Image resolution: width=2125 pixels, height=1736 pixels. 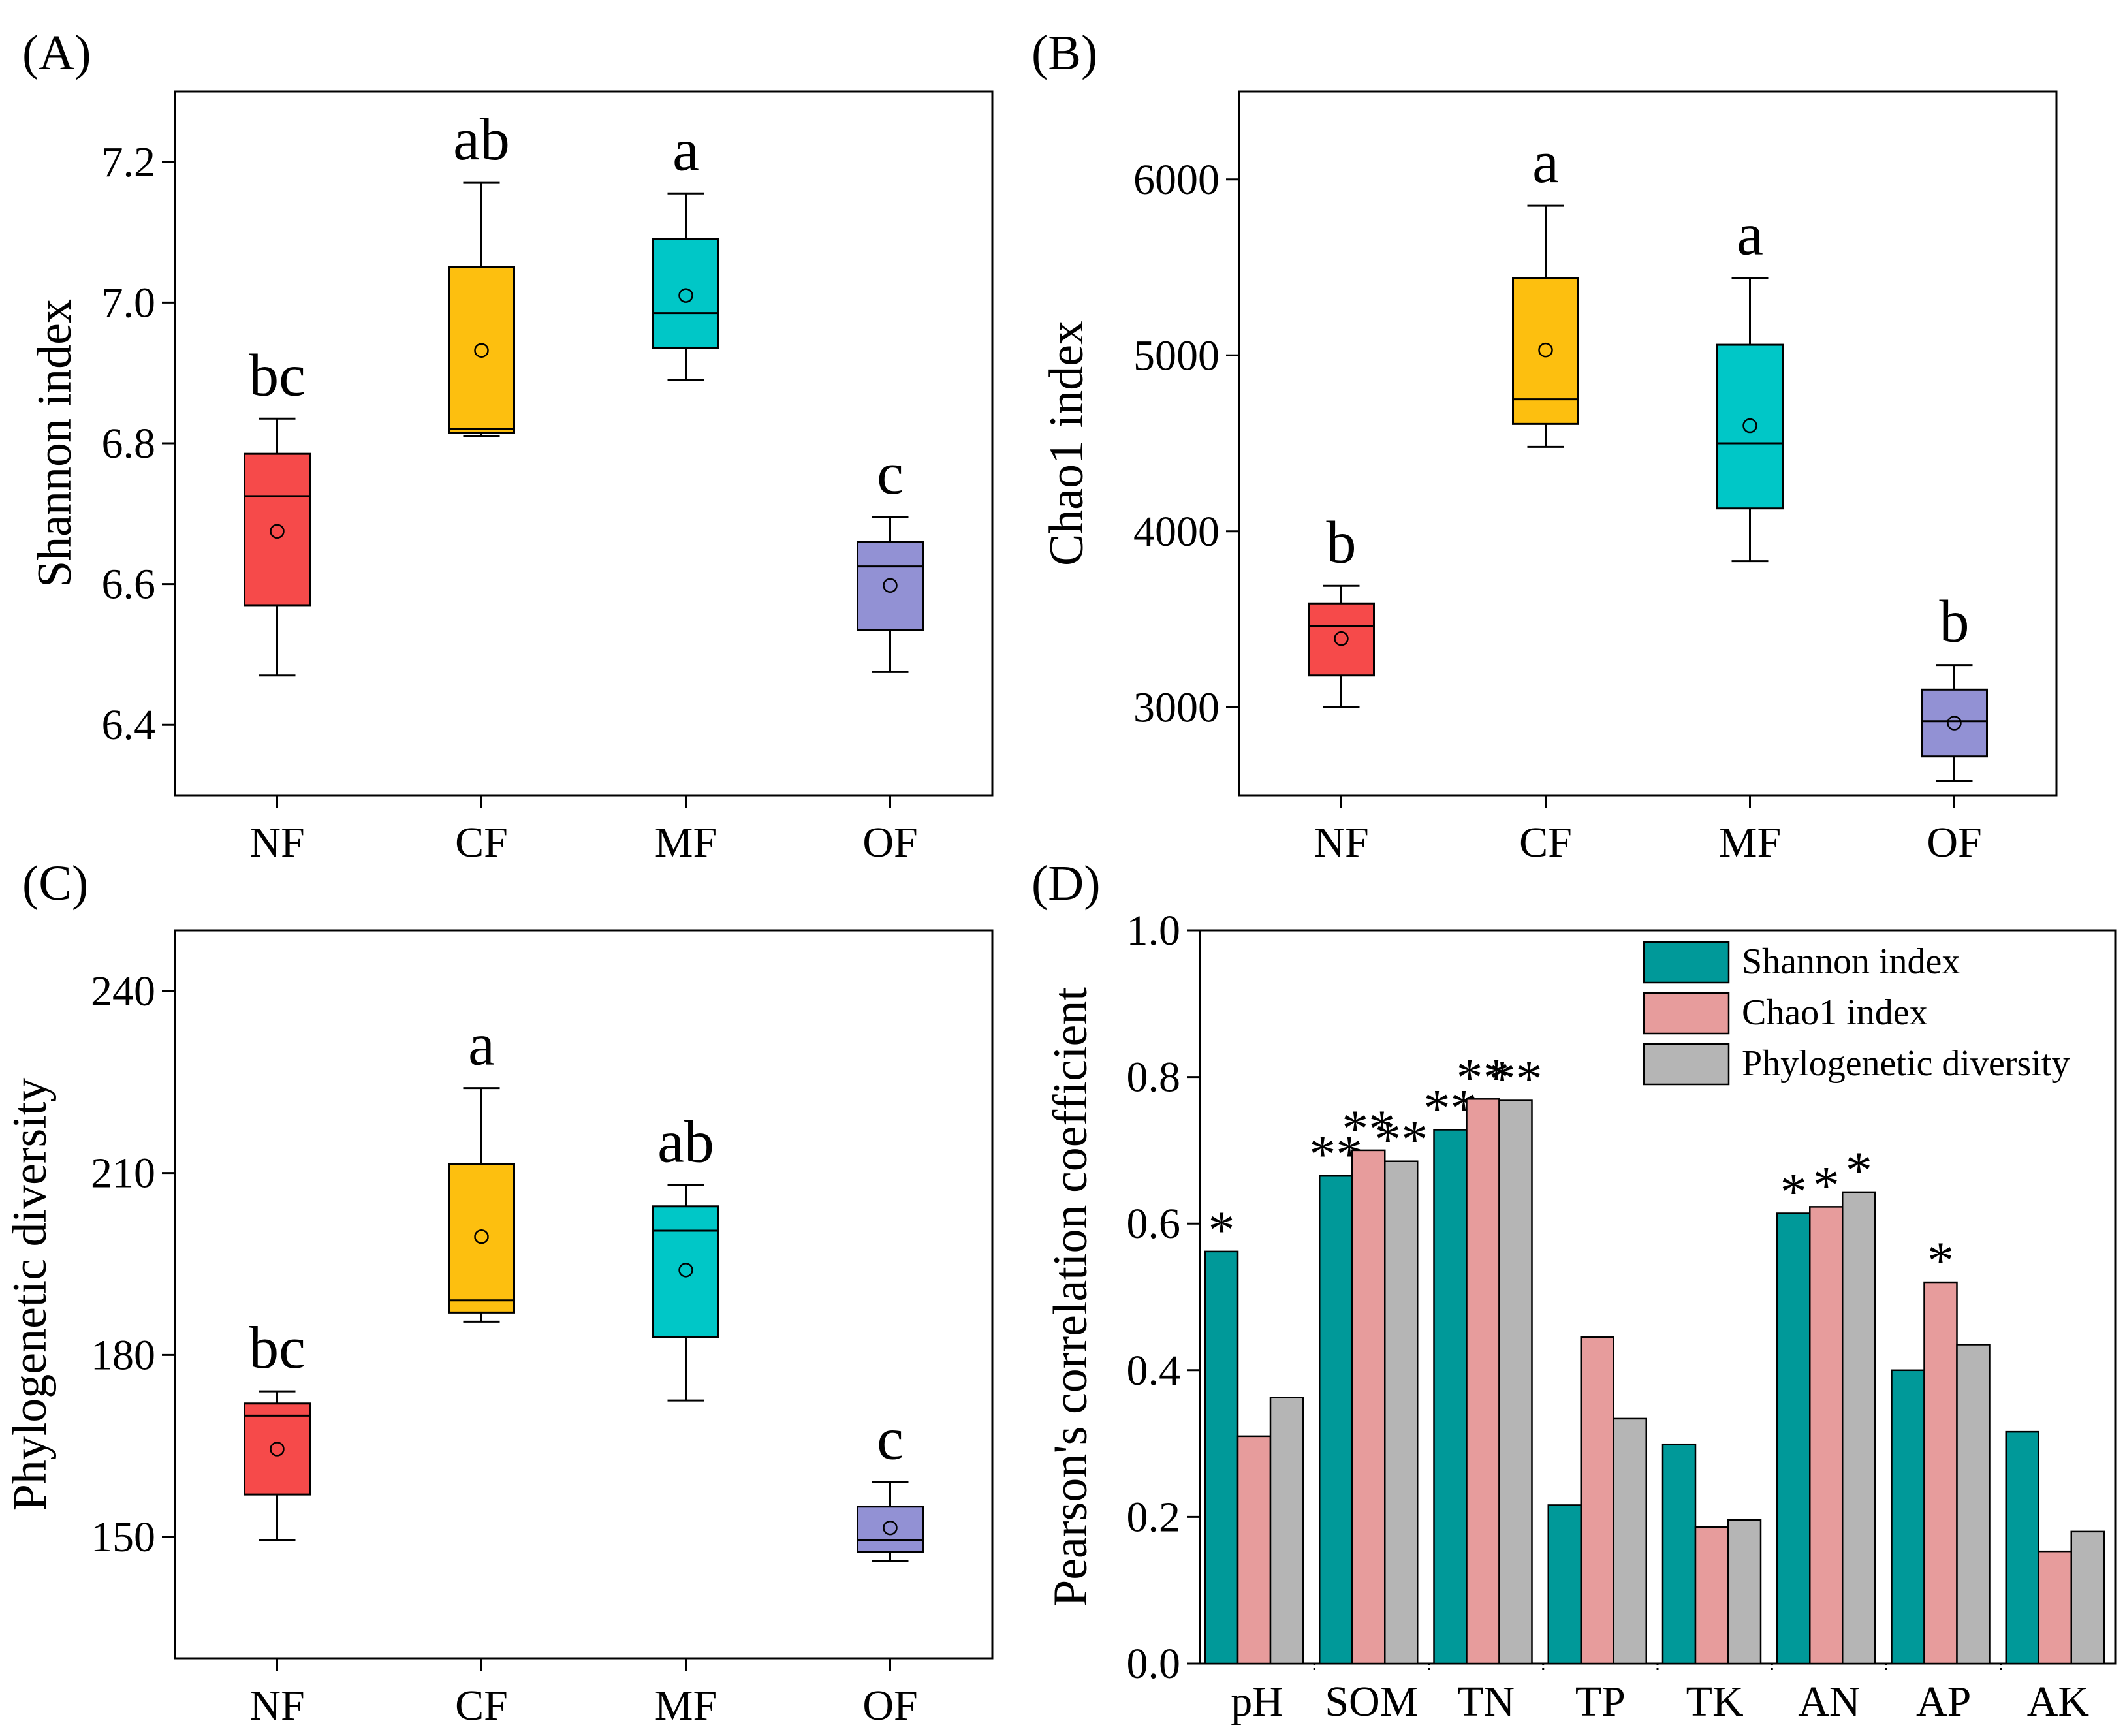 What do you see at coordinates (129, 443) in the screenshot?
I see `a-y-tick-label: 6.8` at bounding box center [129, 443].